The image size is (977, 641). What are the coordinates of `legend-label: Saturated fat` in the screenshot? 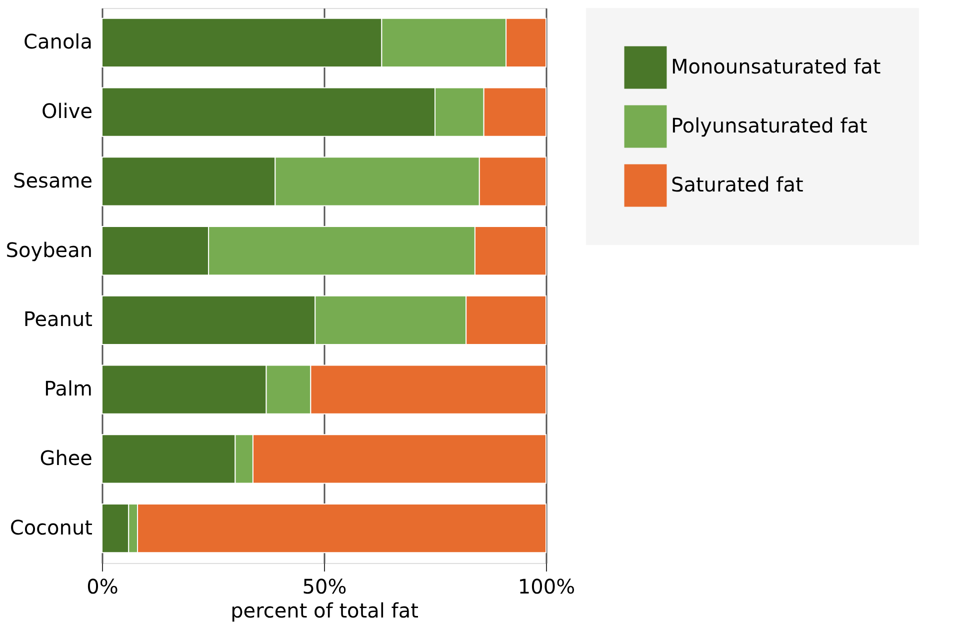 It's located at (737, 184).